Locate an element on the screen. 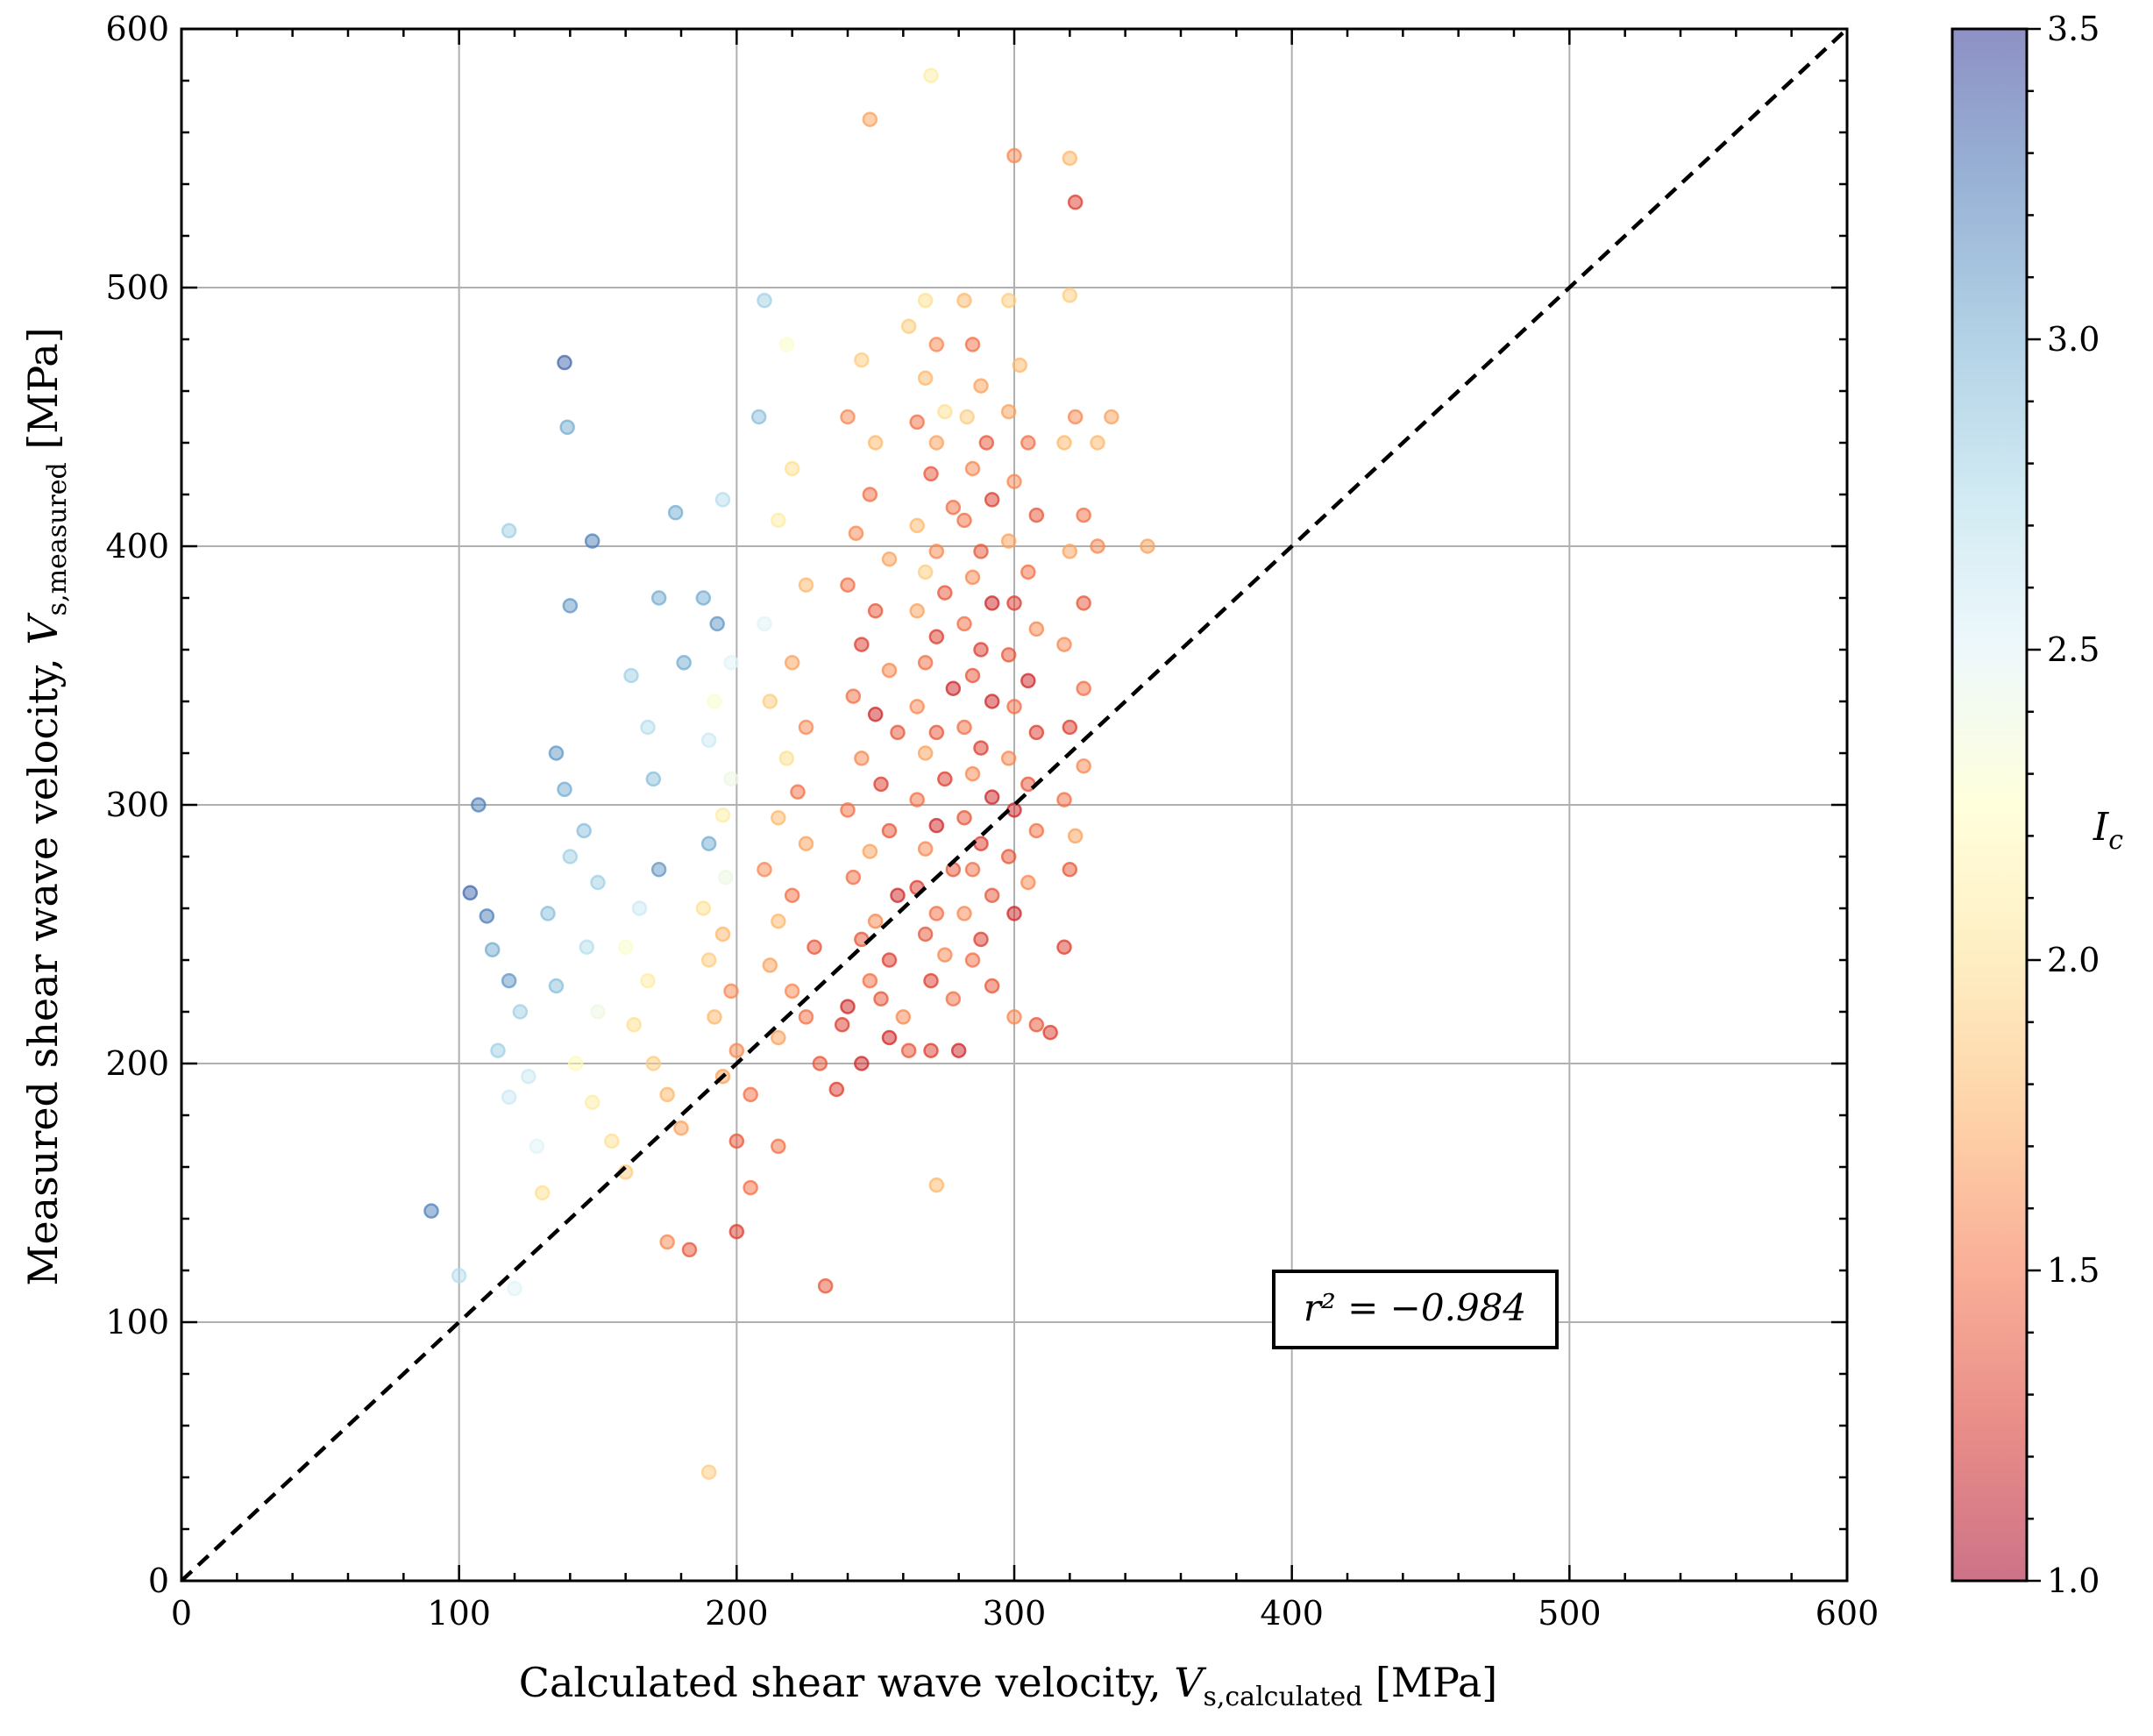 The image size is (2153, 1736). y-tick-label: 600 is located at coordinates (137, 29).